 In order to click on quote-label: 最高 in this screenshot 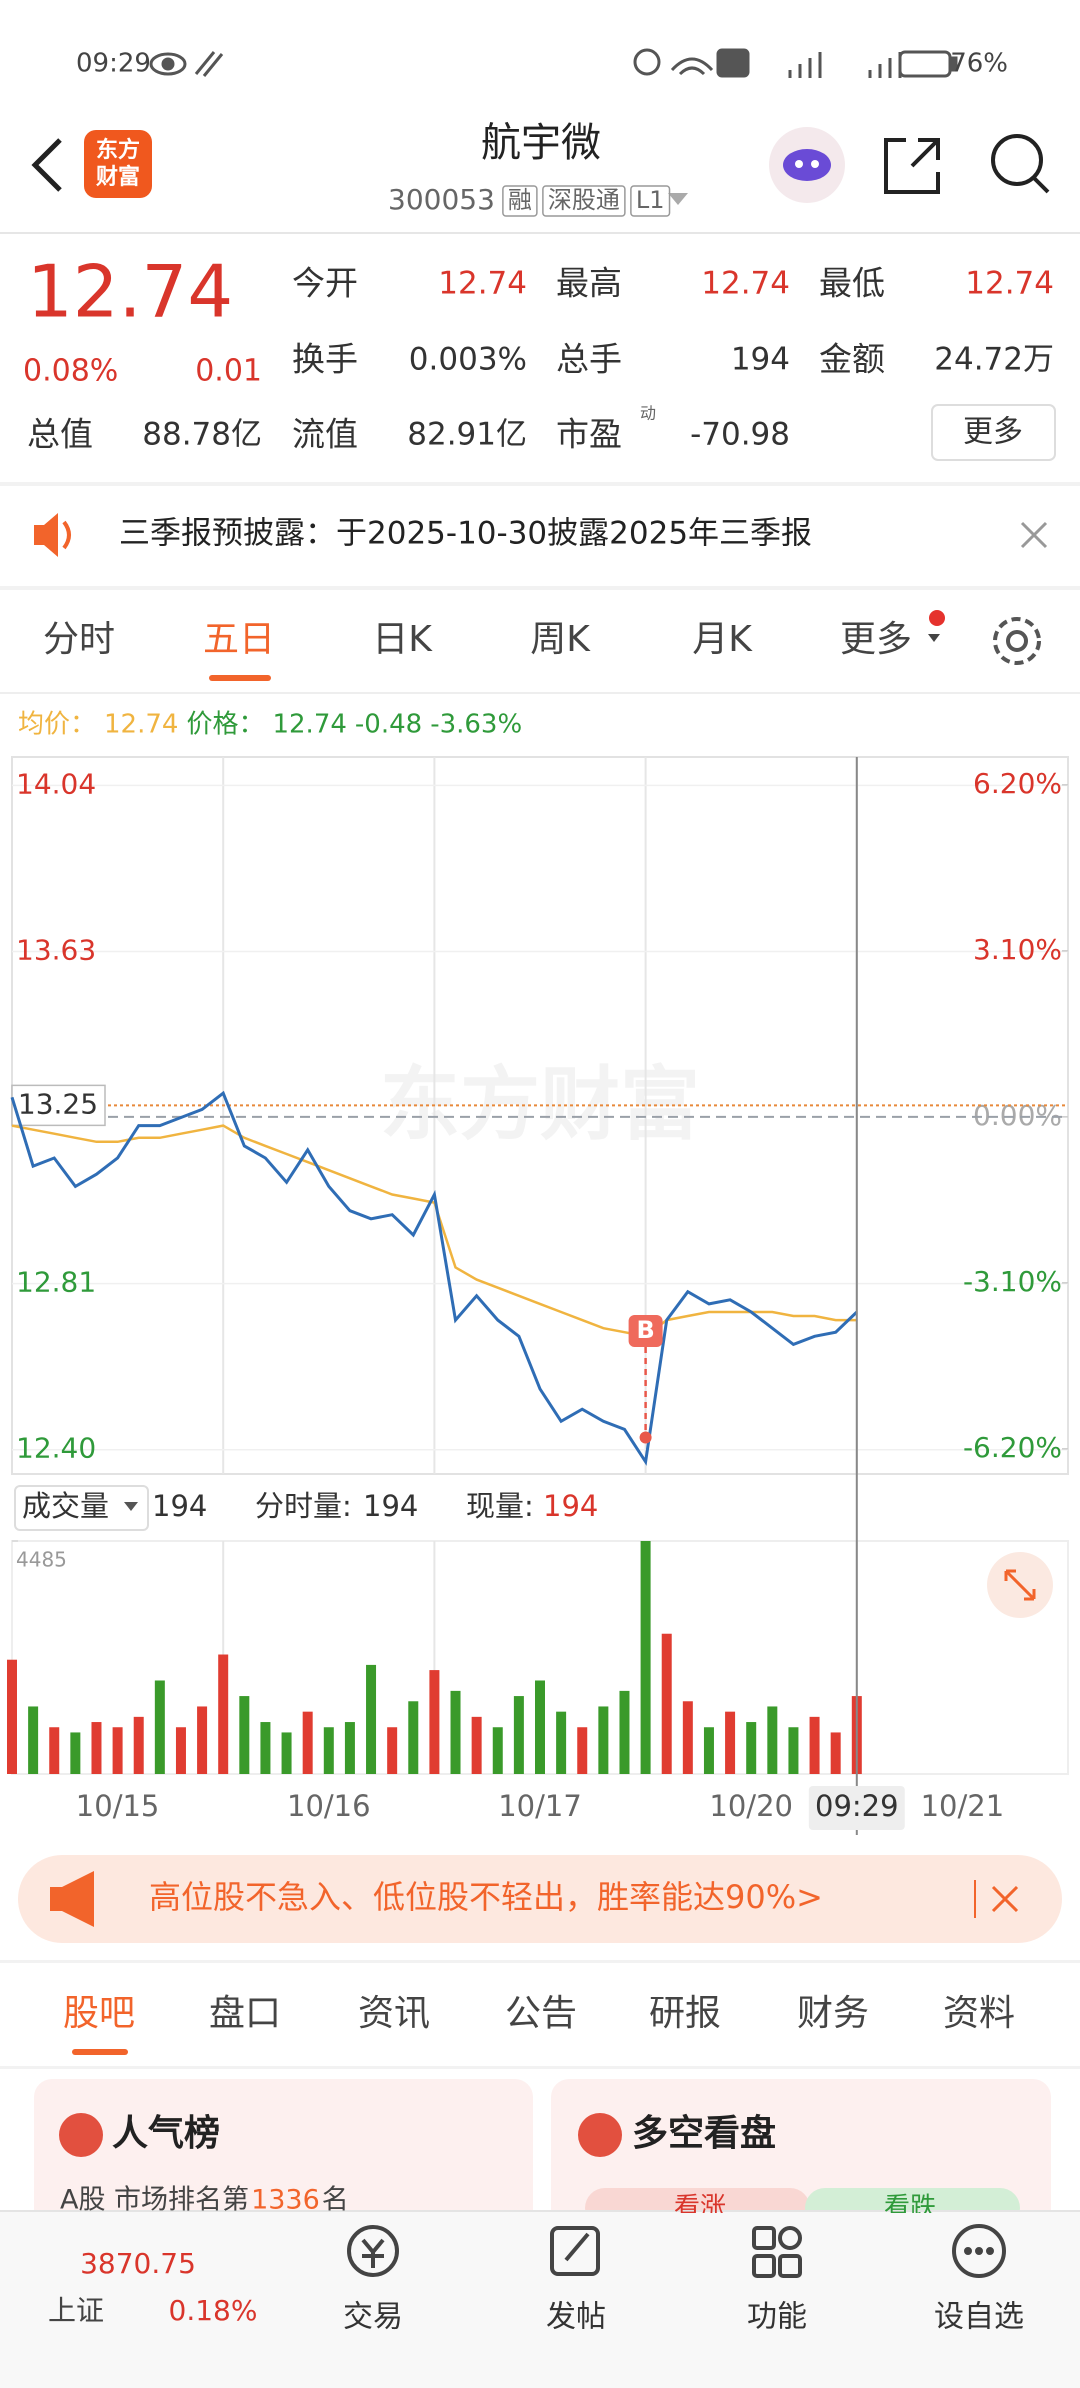, I will do `click(589, 283)`.